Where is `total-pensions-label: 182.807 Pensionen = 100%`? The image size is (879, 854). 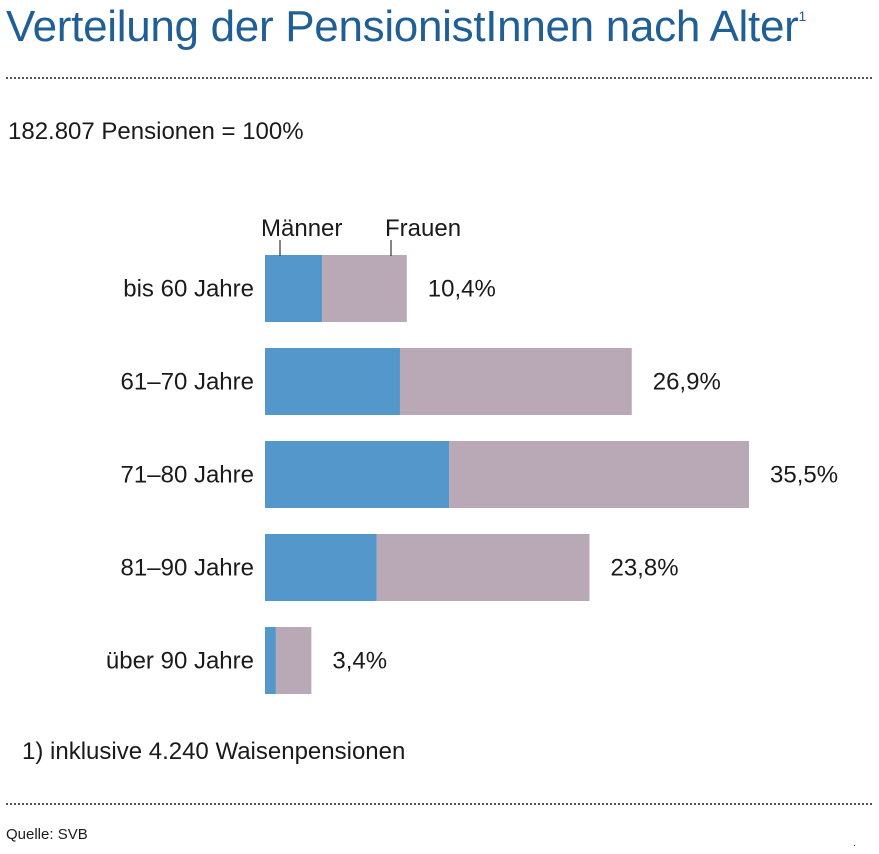
total-pensions-label: 182.807 Pensionen = 100% is located at coordinates (156, 131).